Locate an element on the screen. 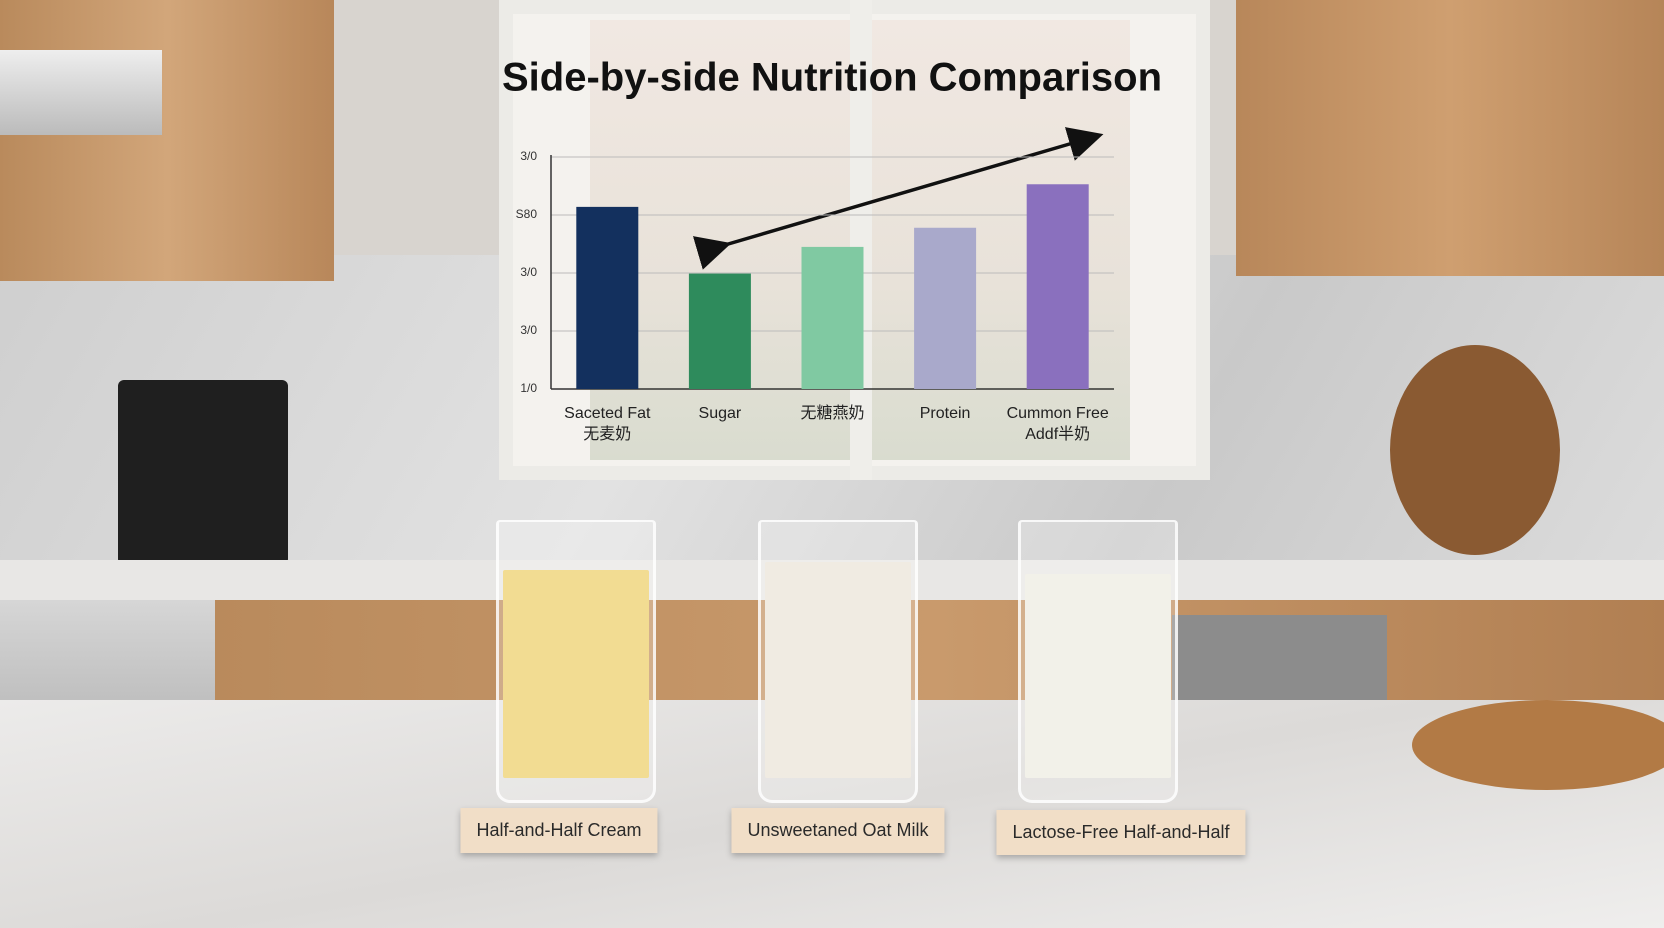 This screenshot has width=1664, height=928. lactose-free is located at coordinates (1098, 676).